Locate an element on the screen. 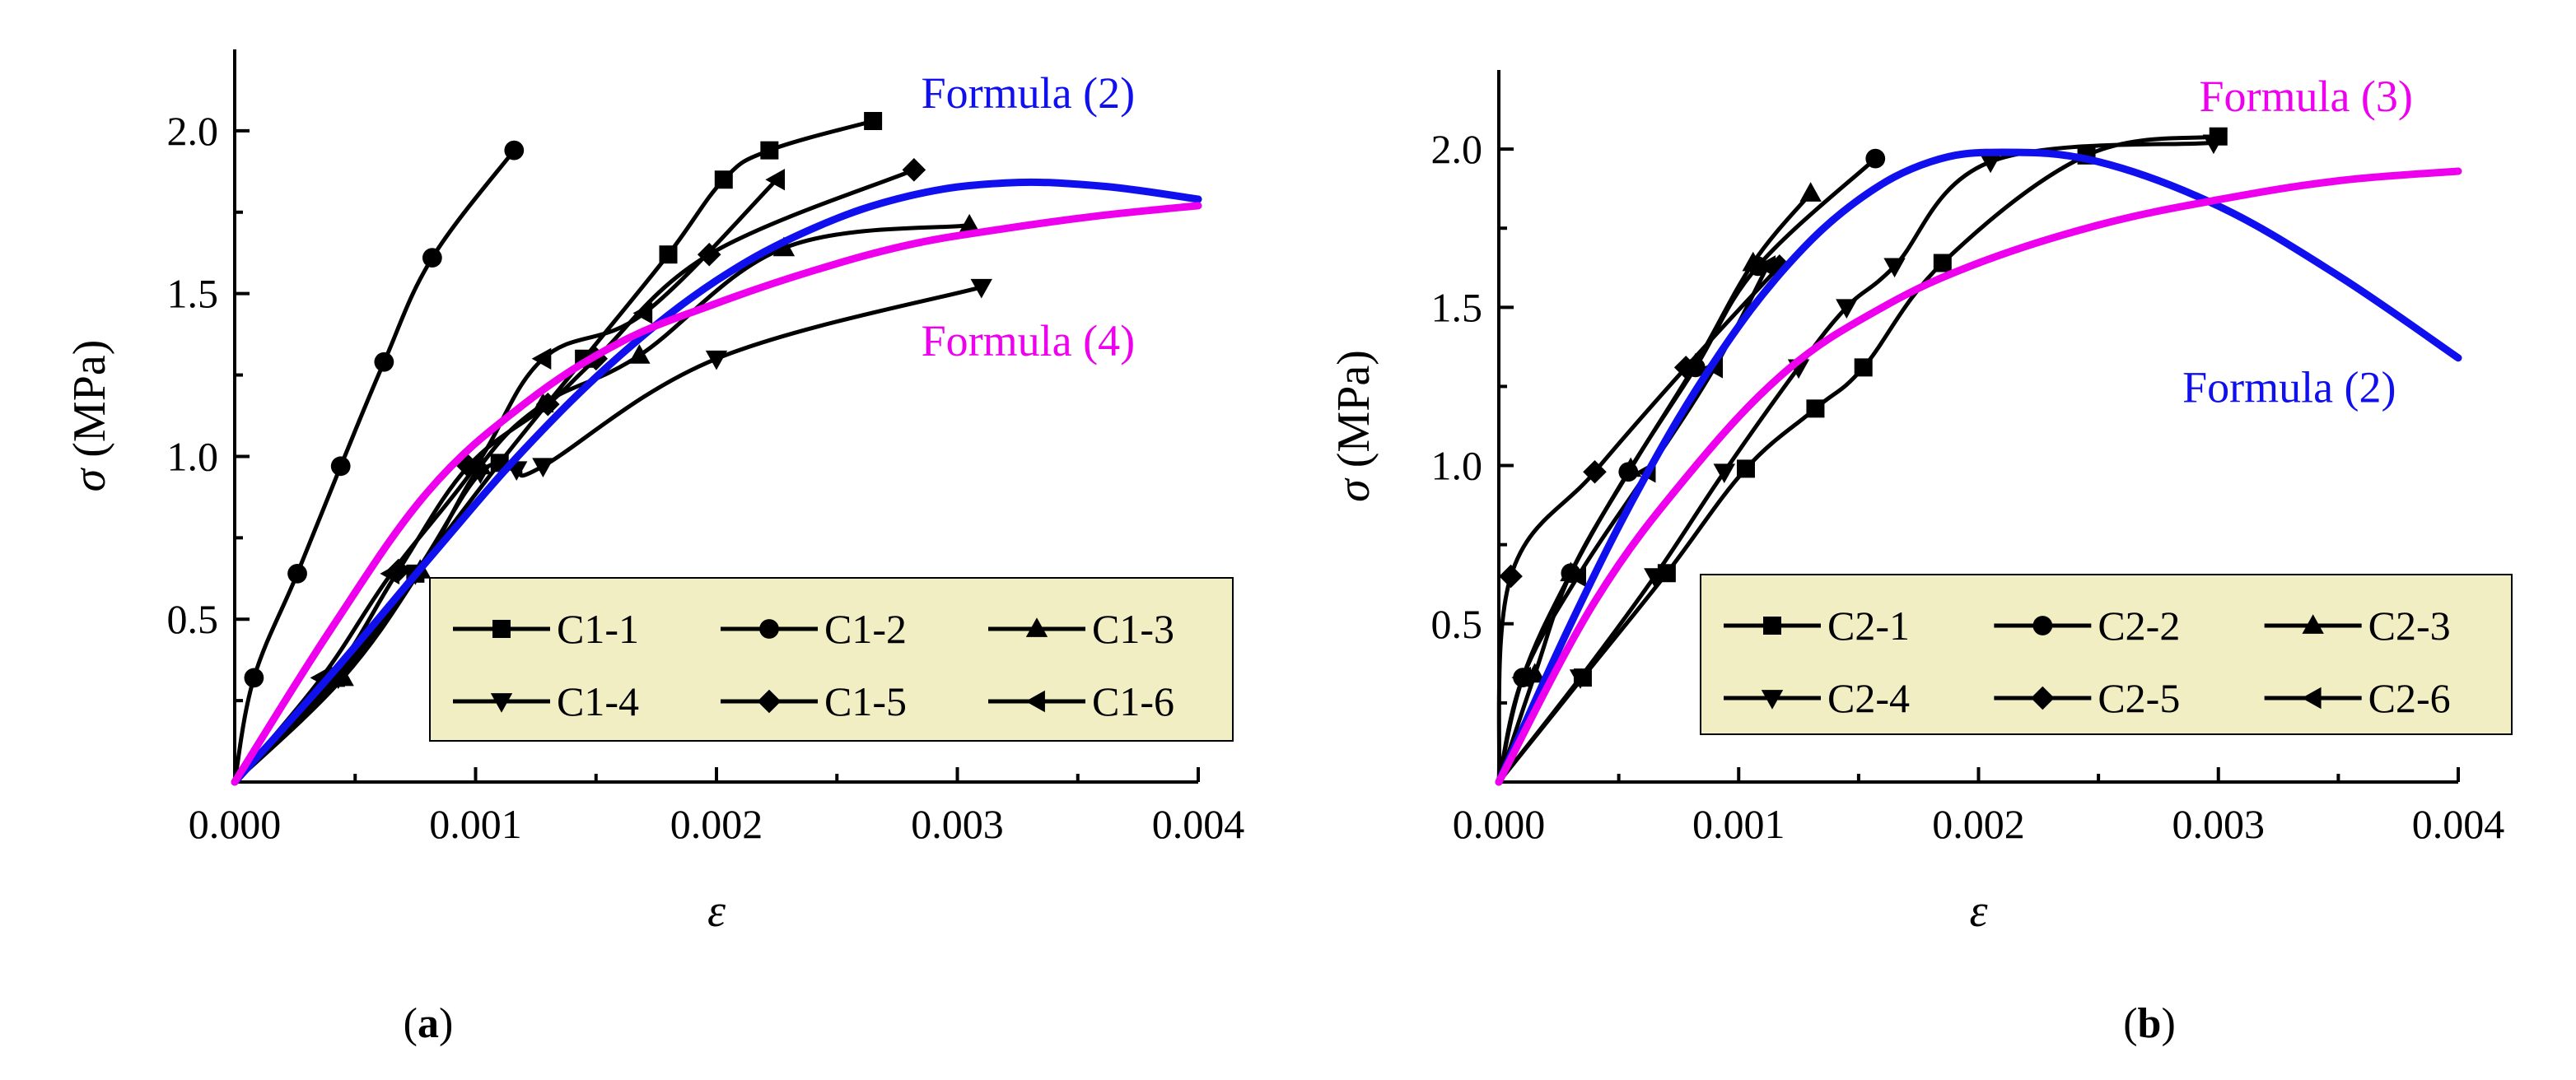  legend-entry: C2-1 is located at coordinates (1817, 626).